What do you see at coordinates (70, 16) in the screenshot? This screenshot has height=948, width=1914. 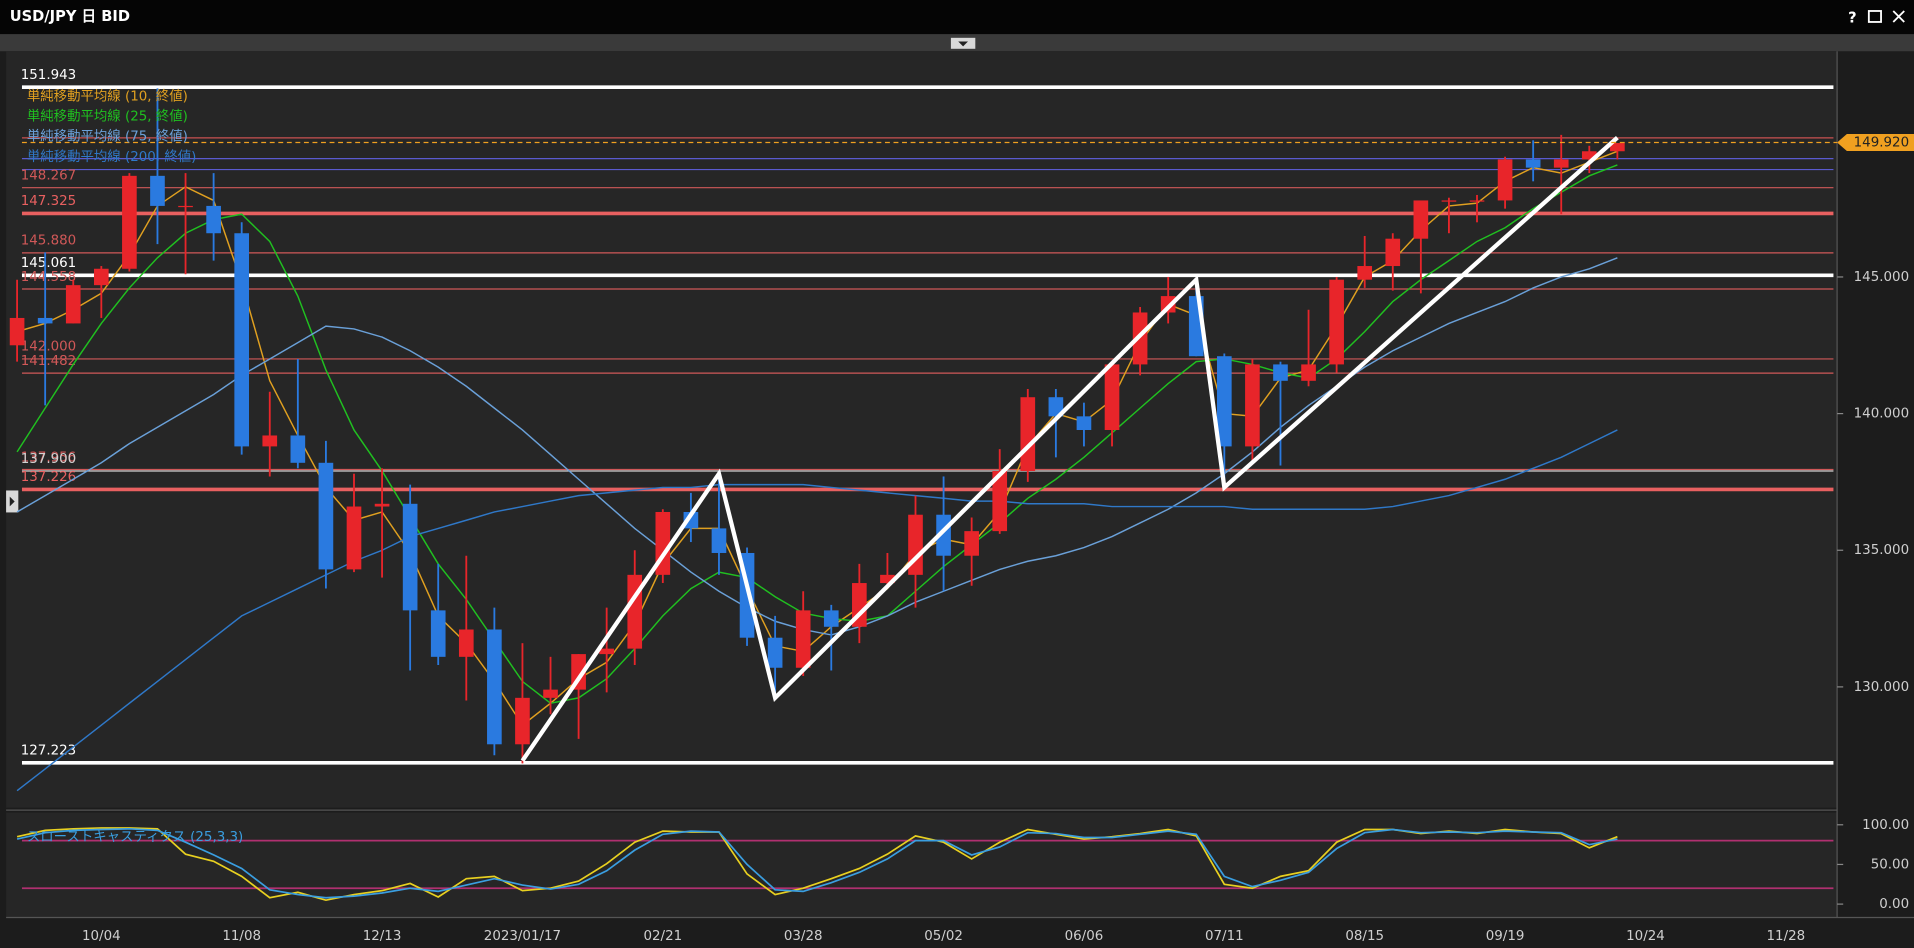 I see `window-title: USD/JPY 日 BID` at bounding box center [70, 16].